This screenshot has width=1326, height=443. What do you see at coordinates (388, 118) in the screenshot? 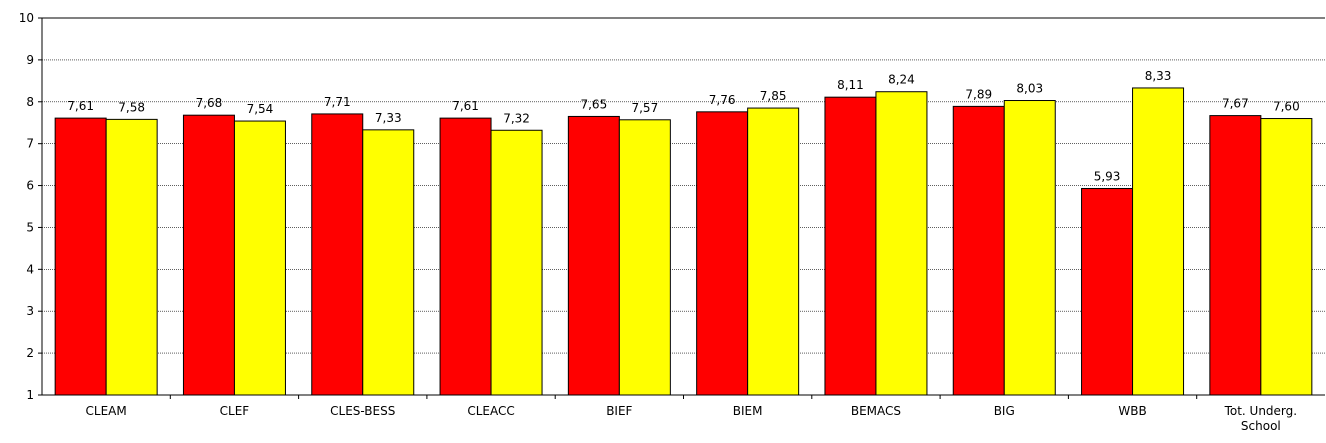
I see `data-label: 7,33` at bounding box center [388, 118].